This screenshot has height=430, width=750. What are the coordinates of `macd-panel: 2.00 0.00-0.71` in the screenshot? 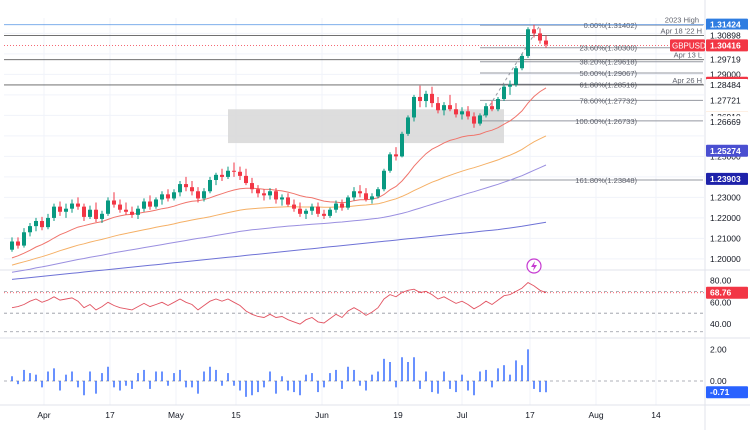 It's located at (376, 371).